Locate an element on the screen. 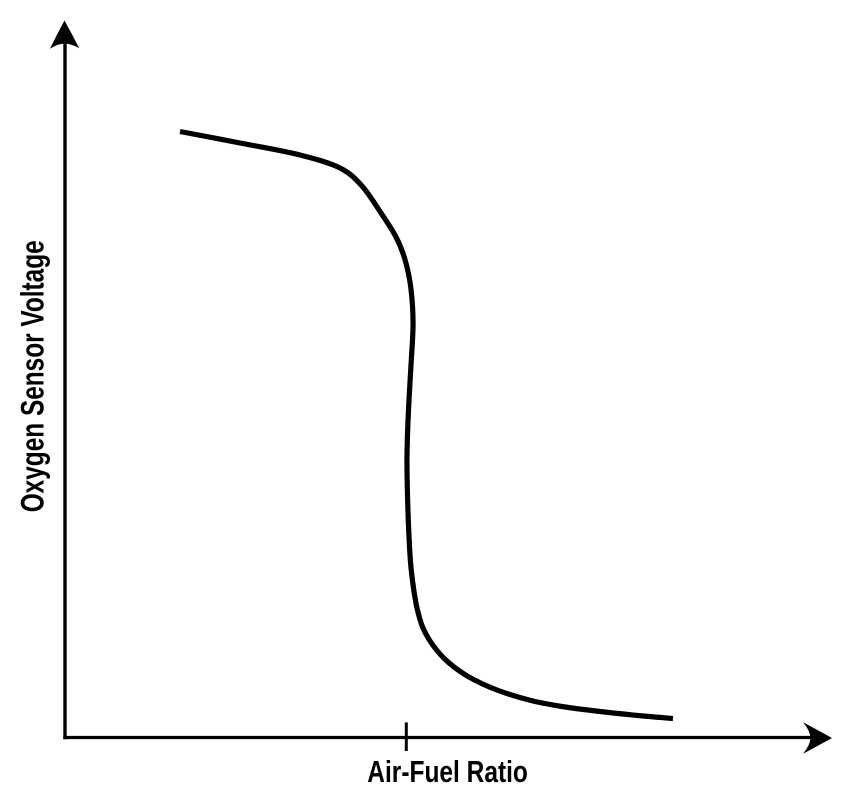 The height and width of the screenshot is (811, 850). svg-text: Oxygen Sensor Voltage is located at coordinates (32, 376).